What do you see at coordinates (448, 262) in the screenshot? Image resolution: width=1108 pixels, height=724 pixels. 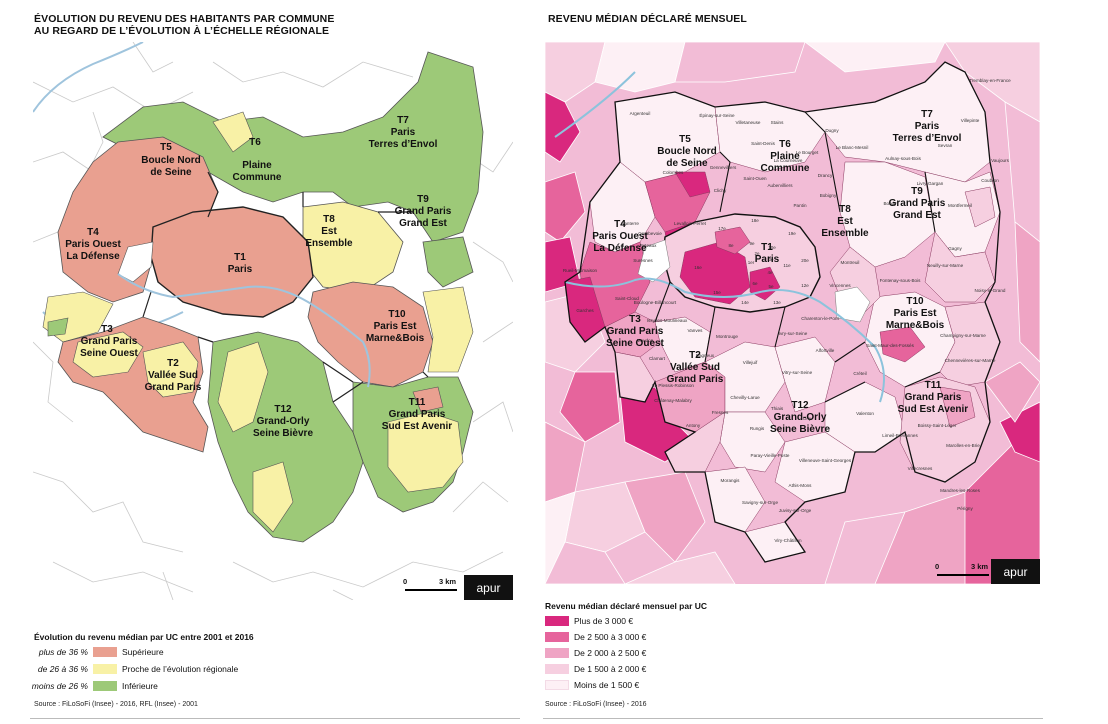 I see `green-east-area` at bounding box center [448, 262].